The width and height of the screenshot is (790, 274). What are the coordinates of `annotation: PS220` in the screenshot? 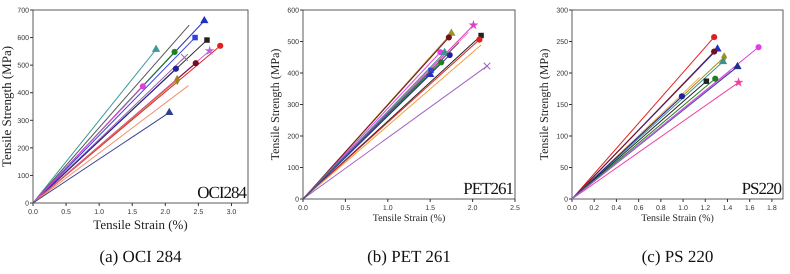 It's located at (762, 188).